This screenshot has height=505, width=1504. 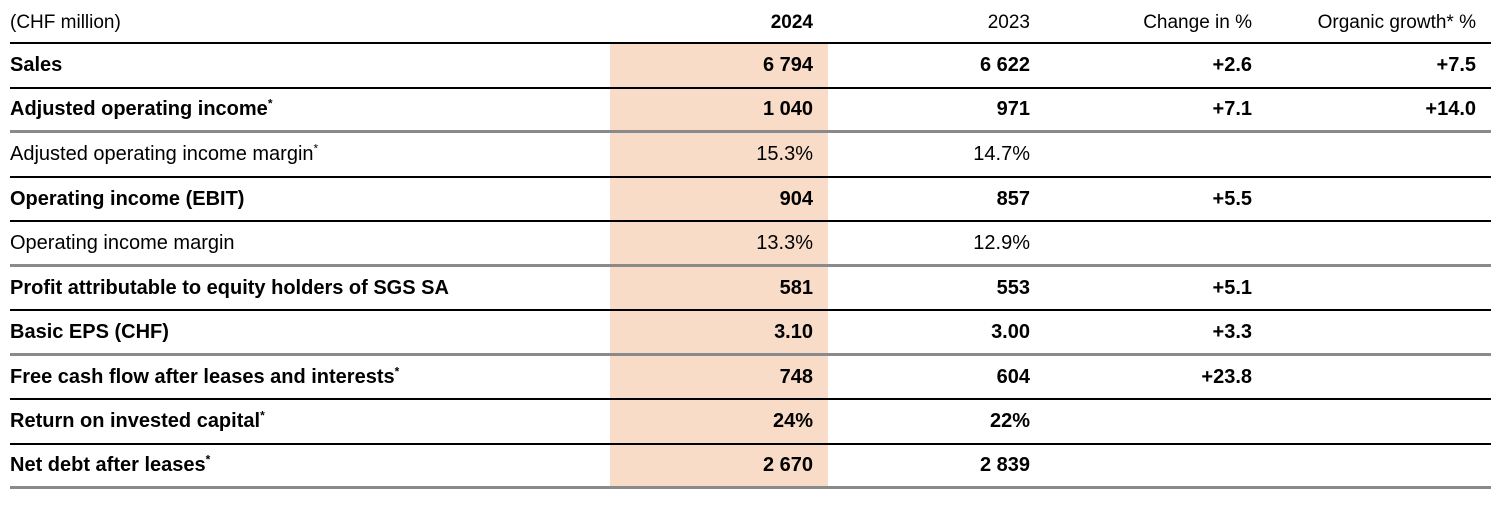 What do you see at coordinates (1013, 287) in the screenshot?
I see `value-2023: 553` at bounding box center [1013, 287].